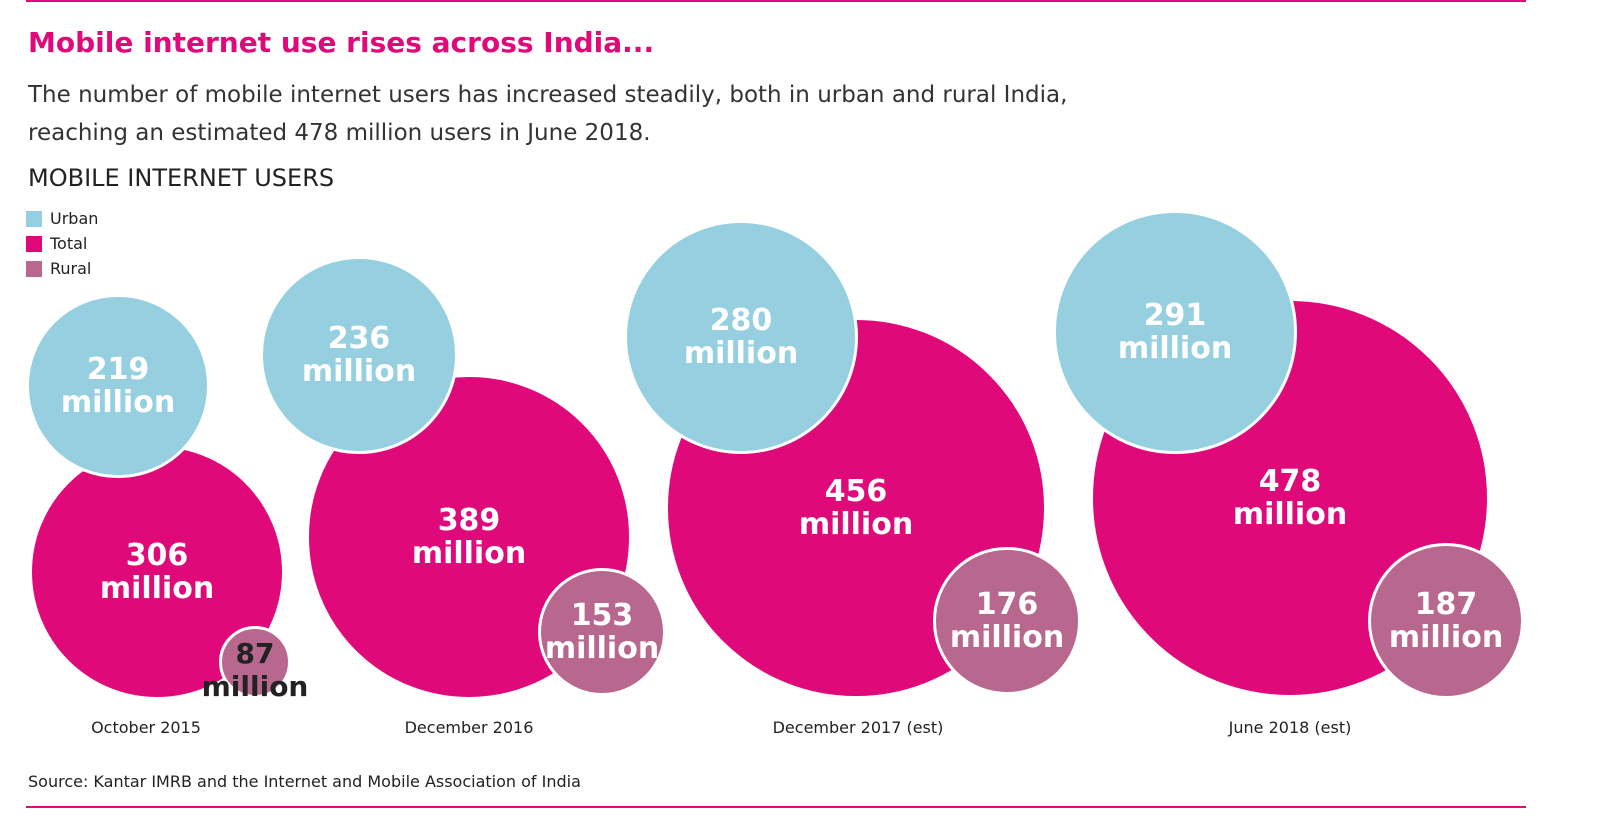 The image size is (1600, 824). Describe the element at coordinates (1290, 498) in the screenshot. I see `data-label: 478 million` at that location.